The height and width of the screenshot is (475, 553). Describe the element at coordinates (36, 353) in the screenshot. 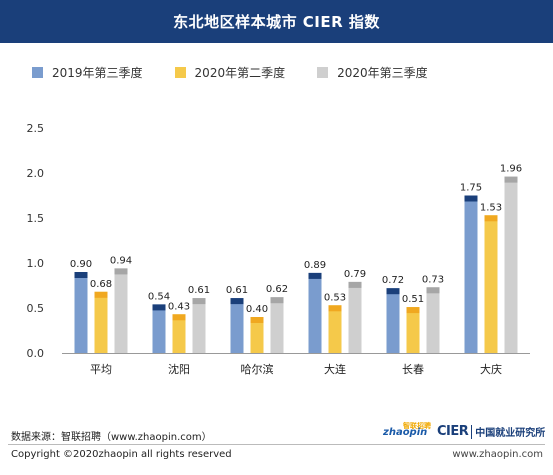

I see `y-tick-label: 0.0` at that location.